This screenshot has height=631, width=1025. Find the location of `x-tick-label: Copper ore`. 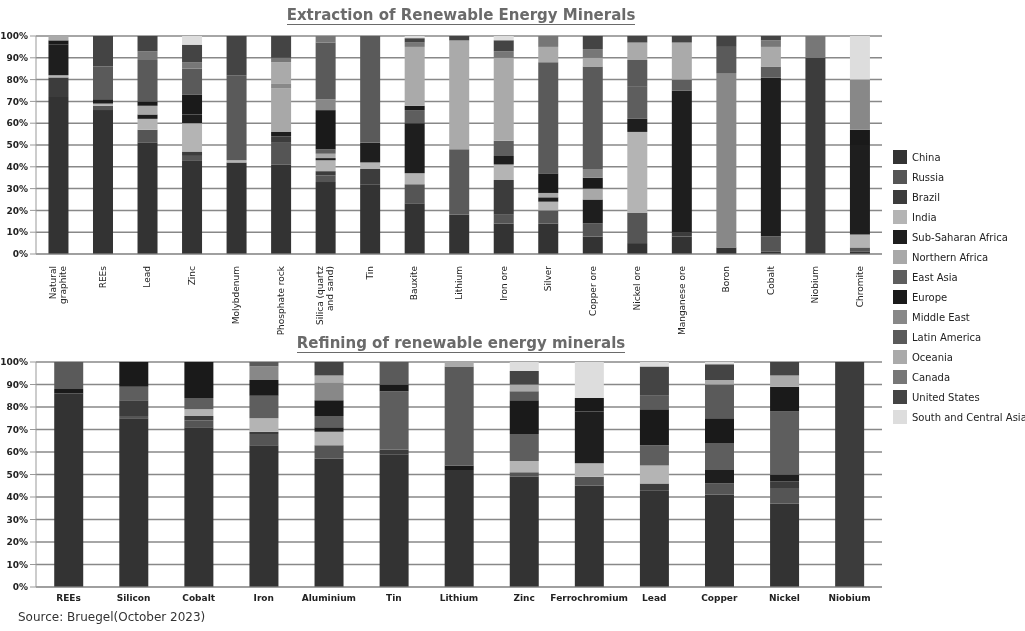

x-tick-label: Copper ore is located at coordinates (592, 290).